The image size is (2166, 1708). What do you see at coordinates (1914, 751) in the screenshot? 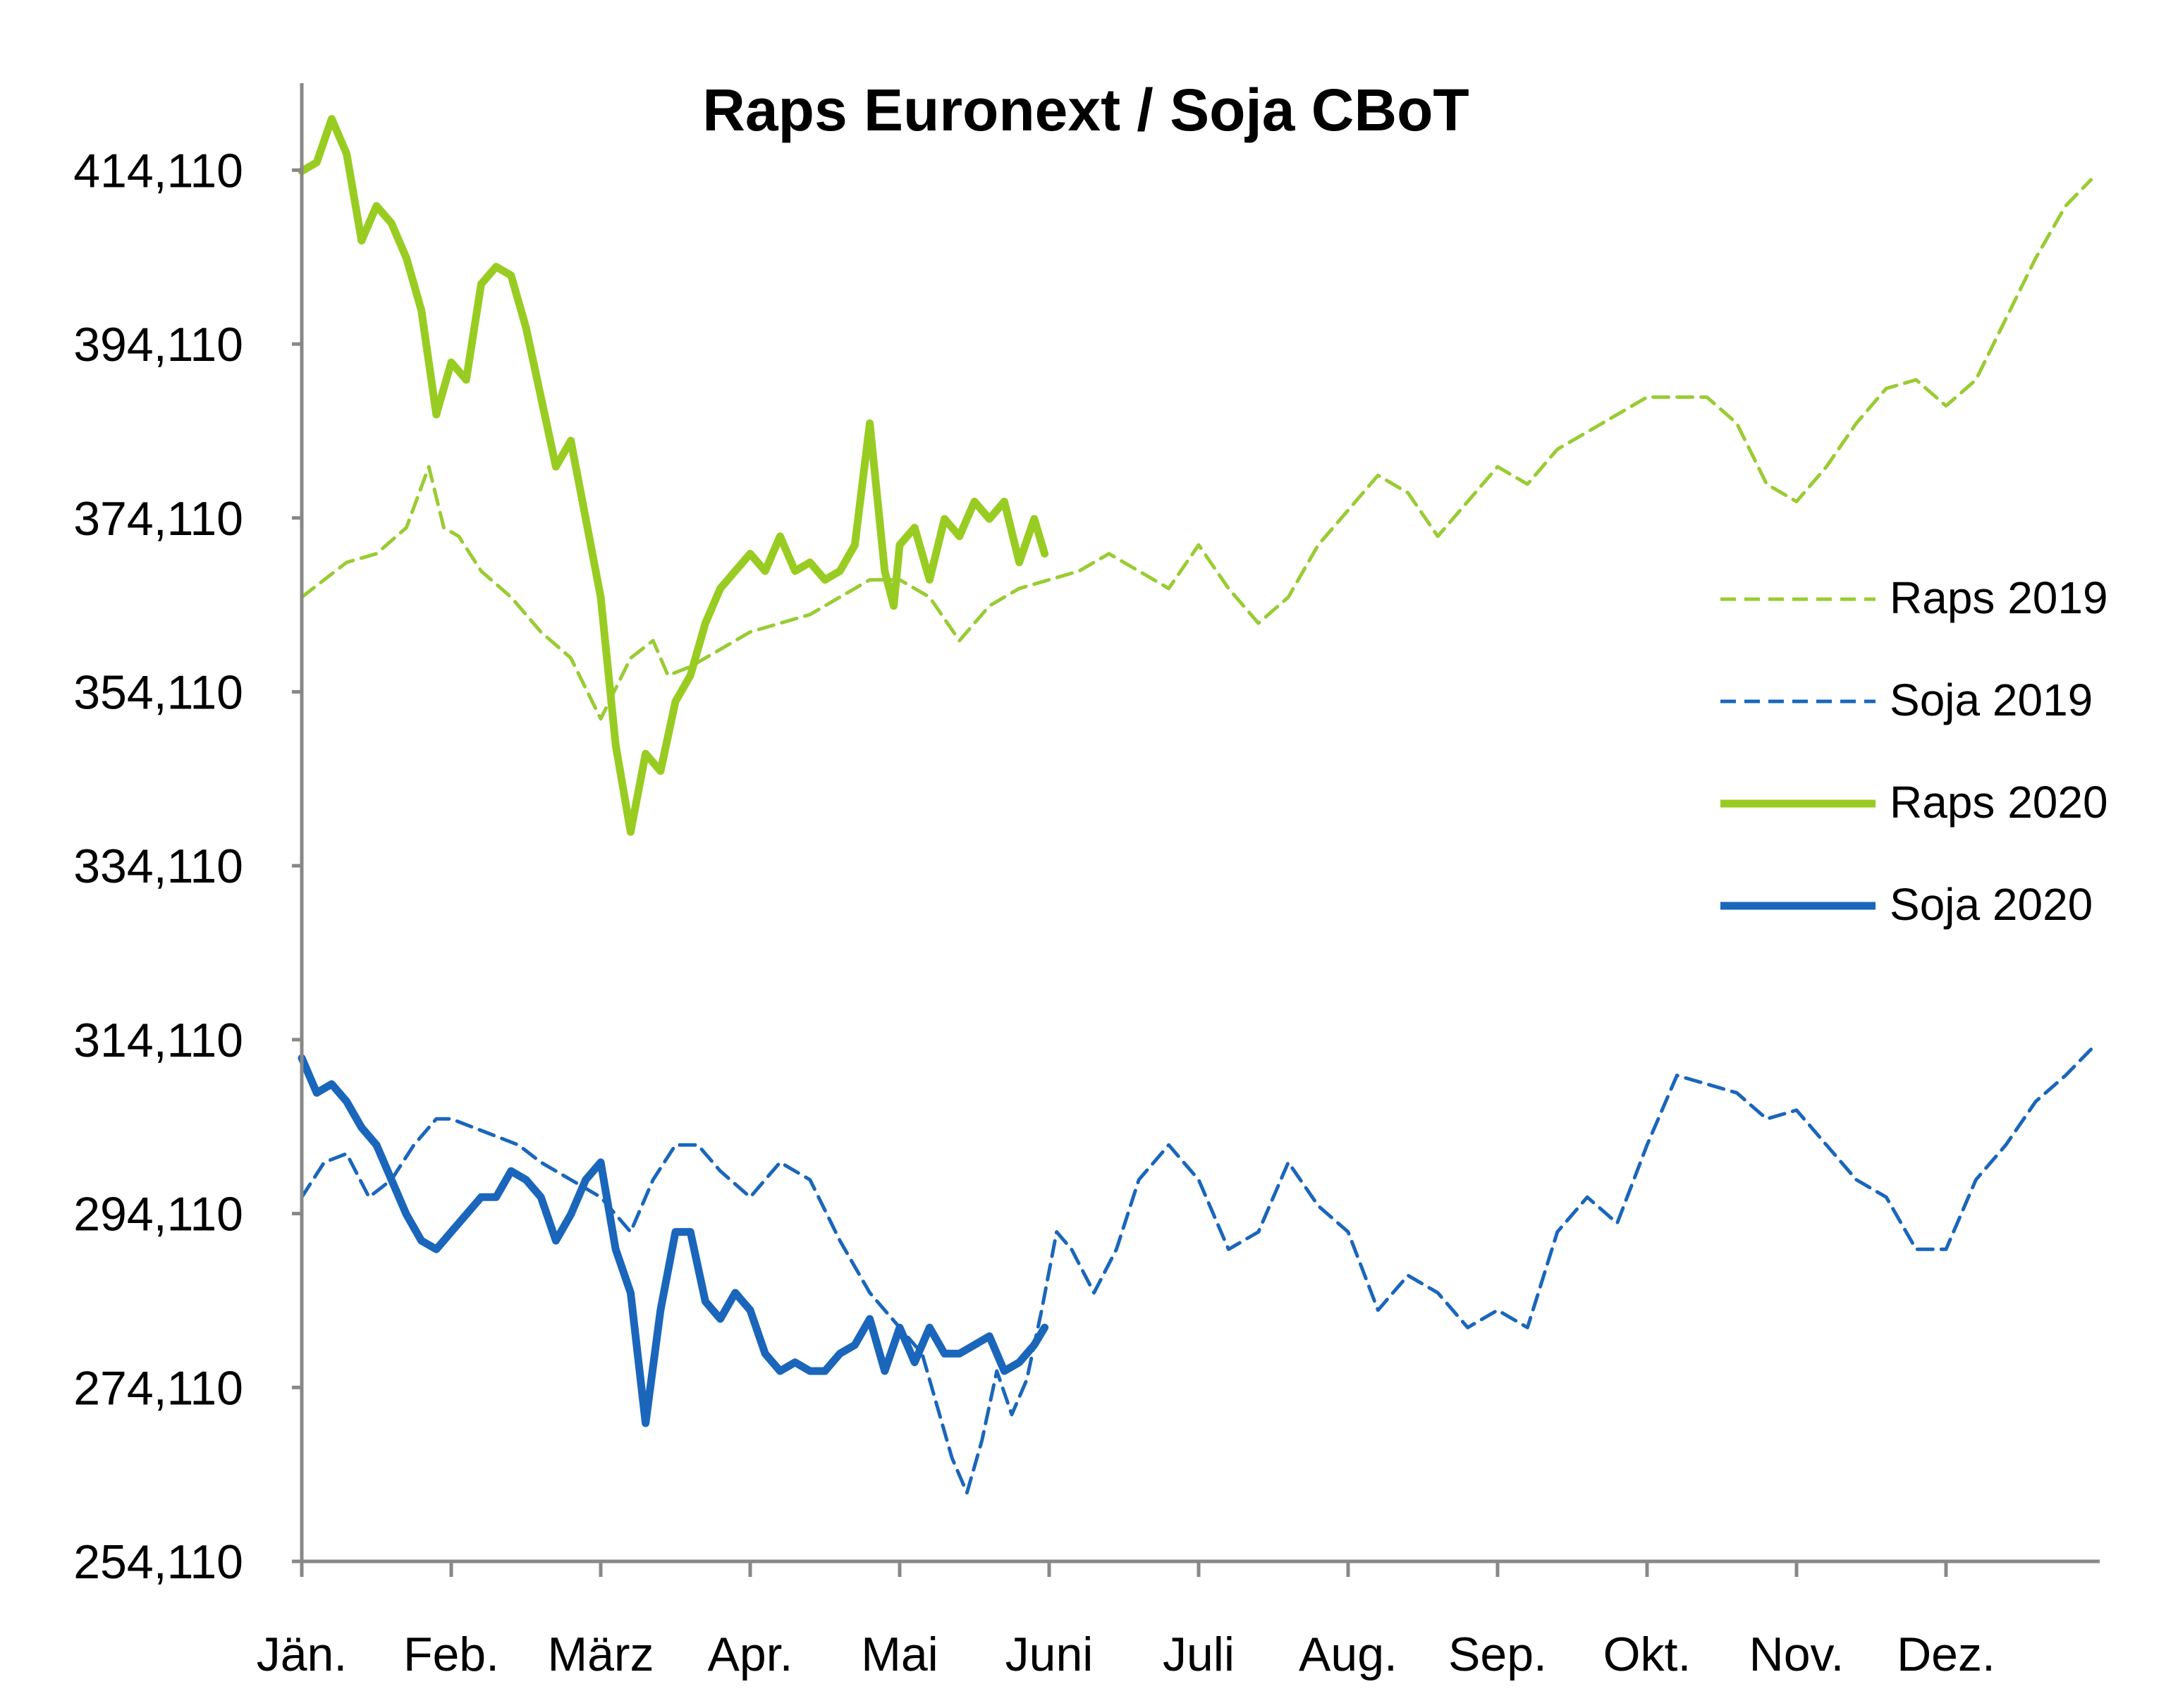
I see `legend: Raps 2019 Soja 2019 Raps 2020 Soja 2020` at bounding box center [1914, 751].